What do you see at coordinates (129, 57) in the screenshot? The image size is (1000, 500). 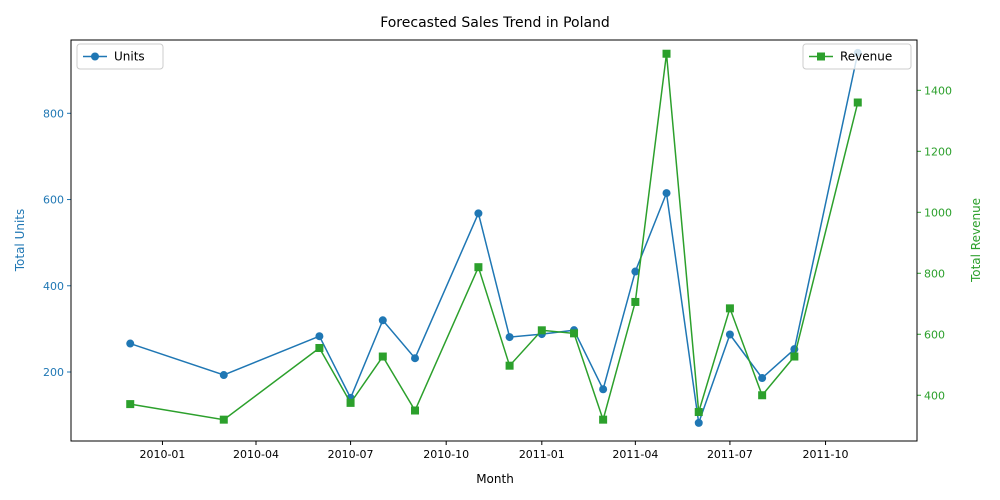 I see `legend-label: Units` at bounding box center [129, 57].